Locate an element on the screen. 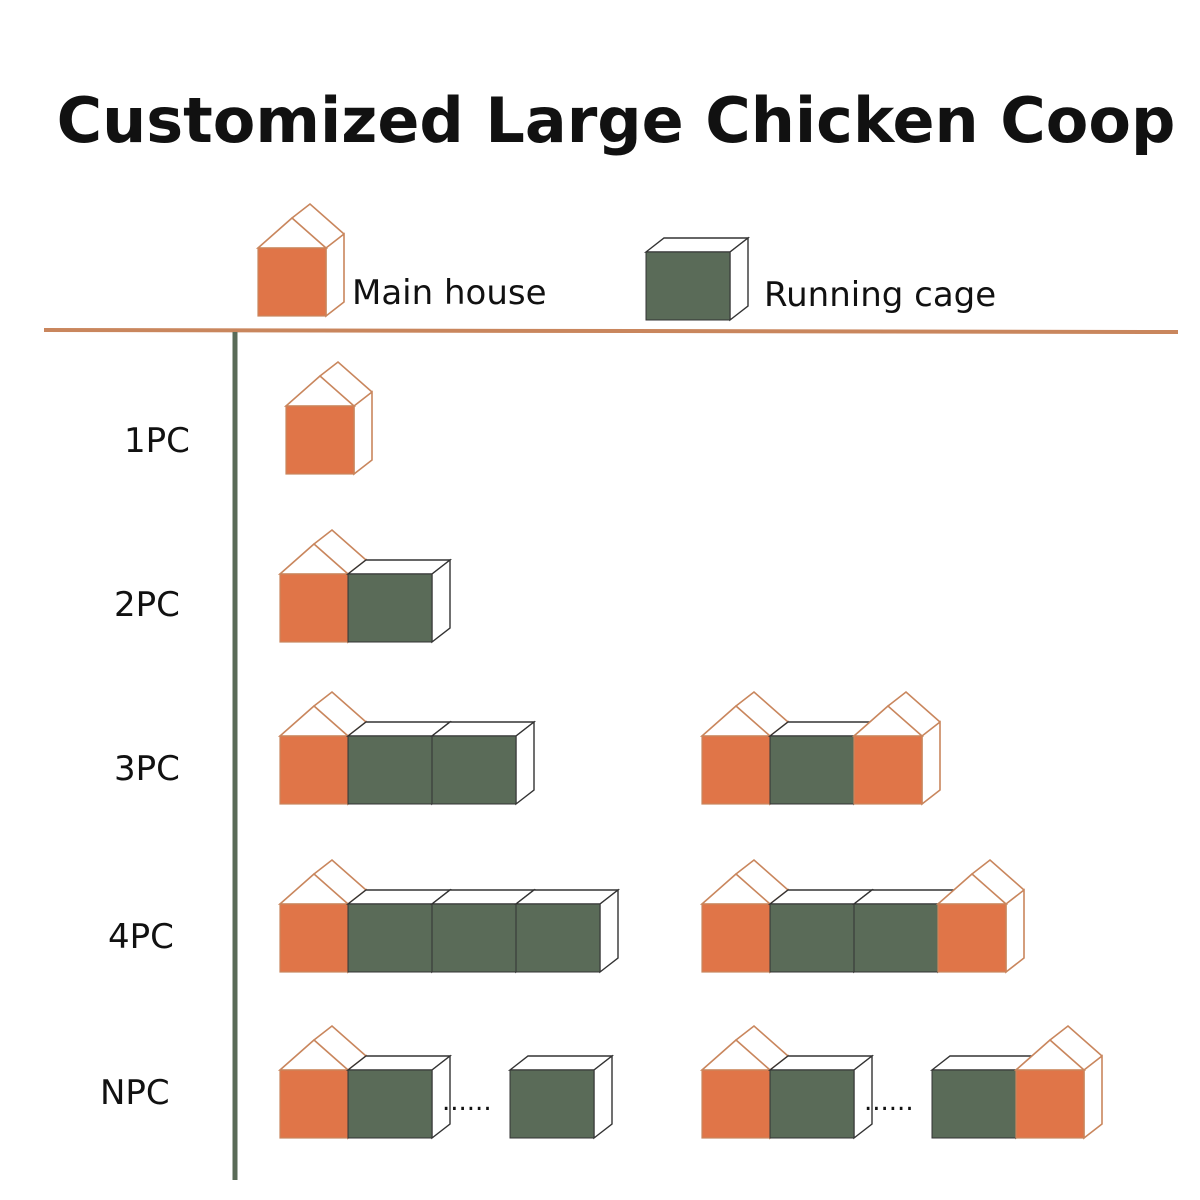 This screenshot has width=1200, height=1200. page-title: Customized Large Chicken Coop is located at coordinates (616, 120).